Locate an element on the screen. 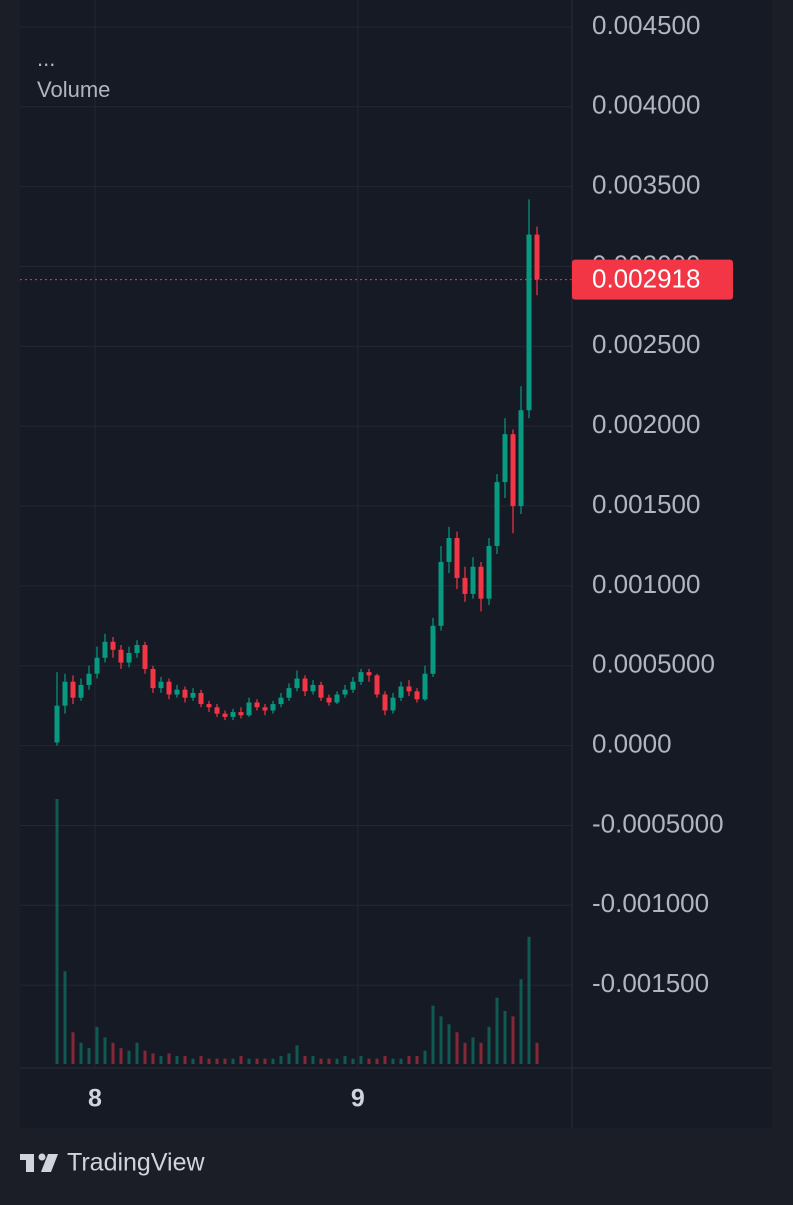  y-tick-label: 0.001000 is located at coordinates (646, 584).